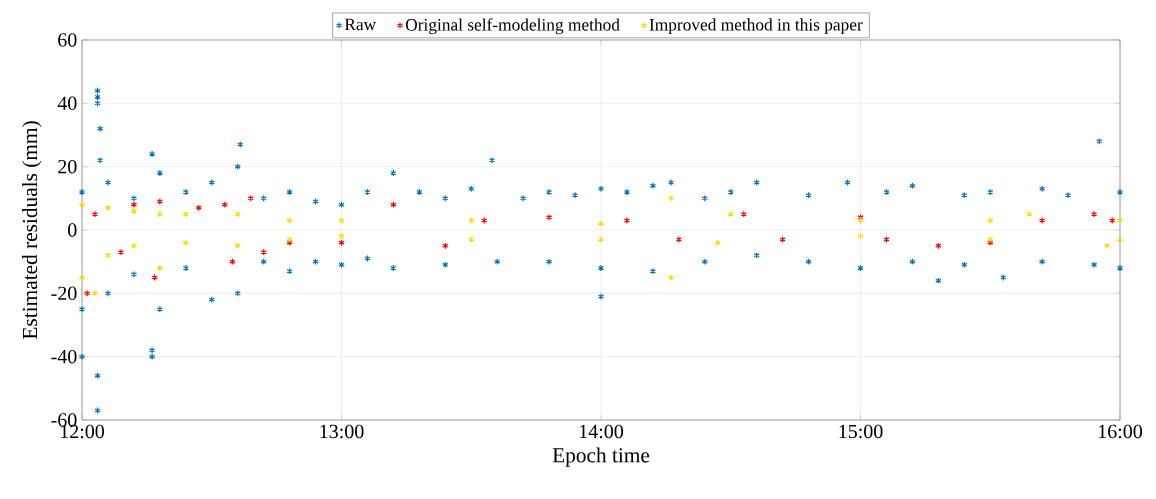 Image resolution: width=1156 pixels, height=499 pixels. What do you see at coordinates (72, 230) in the screenshot?
I see `y-tick-label: 0` at bounding box center [72, 230].